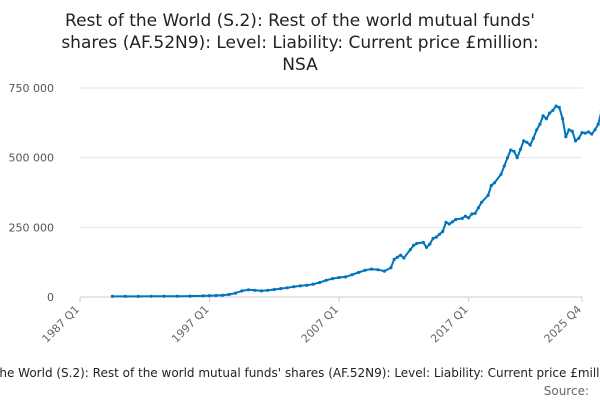 This screenshot has width=600, height=400. Describe the element at coordinates (320, 324) in the screenshot. I see `x-tick-label: 2007 Q1` at that location.